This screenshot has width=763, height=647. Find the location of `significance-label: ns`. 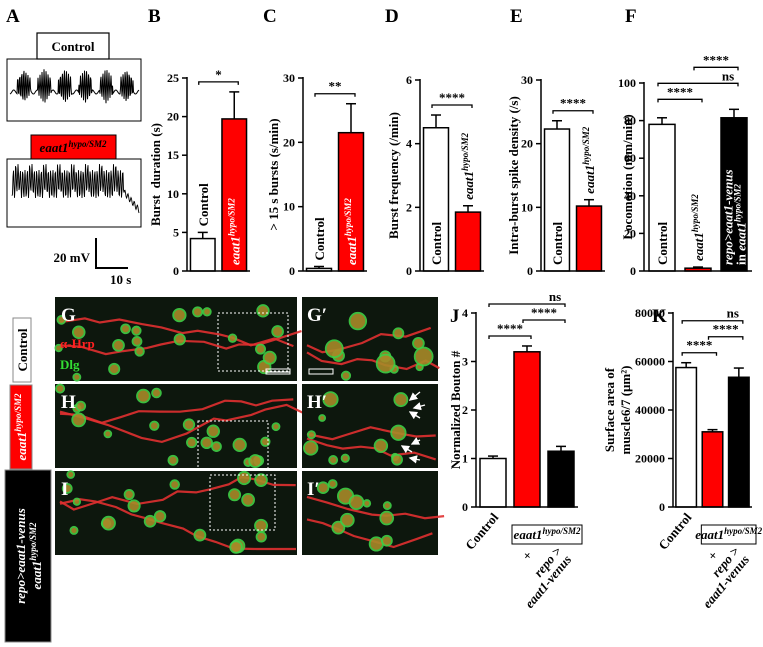

significance-label: ns is located at coordinates (733, 313).